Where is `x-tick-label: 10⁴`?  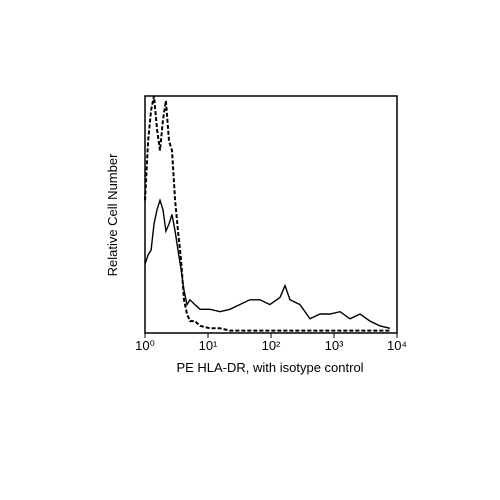
x-tick-label: 10⁴ is located at coordinates (397, 345).